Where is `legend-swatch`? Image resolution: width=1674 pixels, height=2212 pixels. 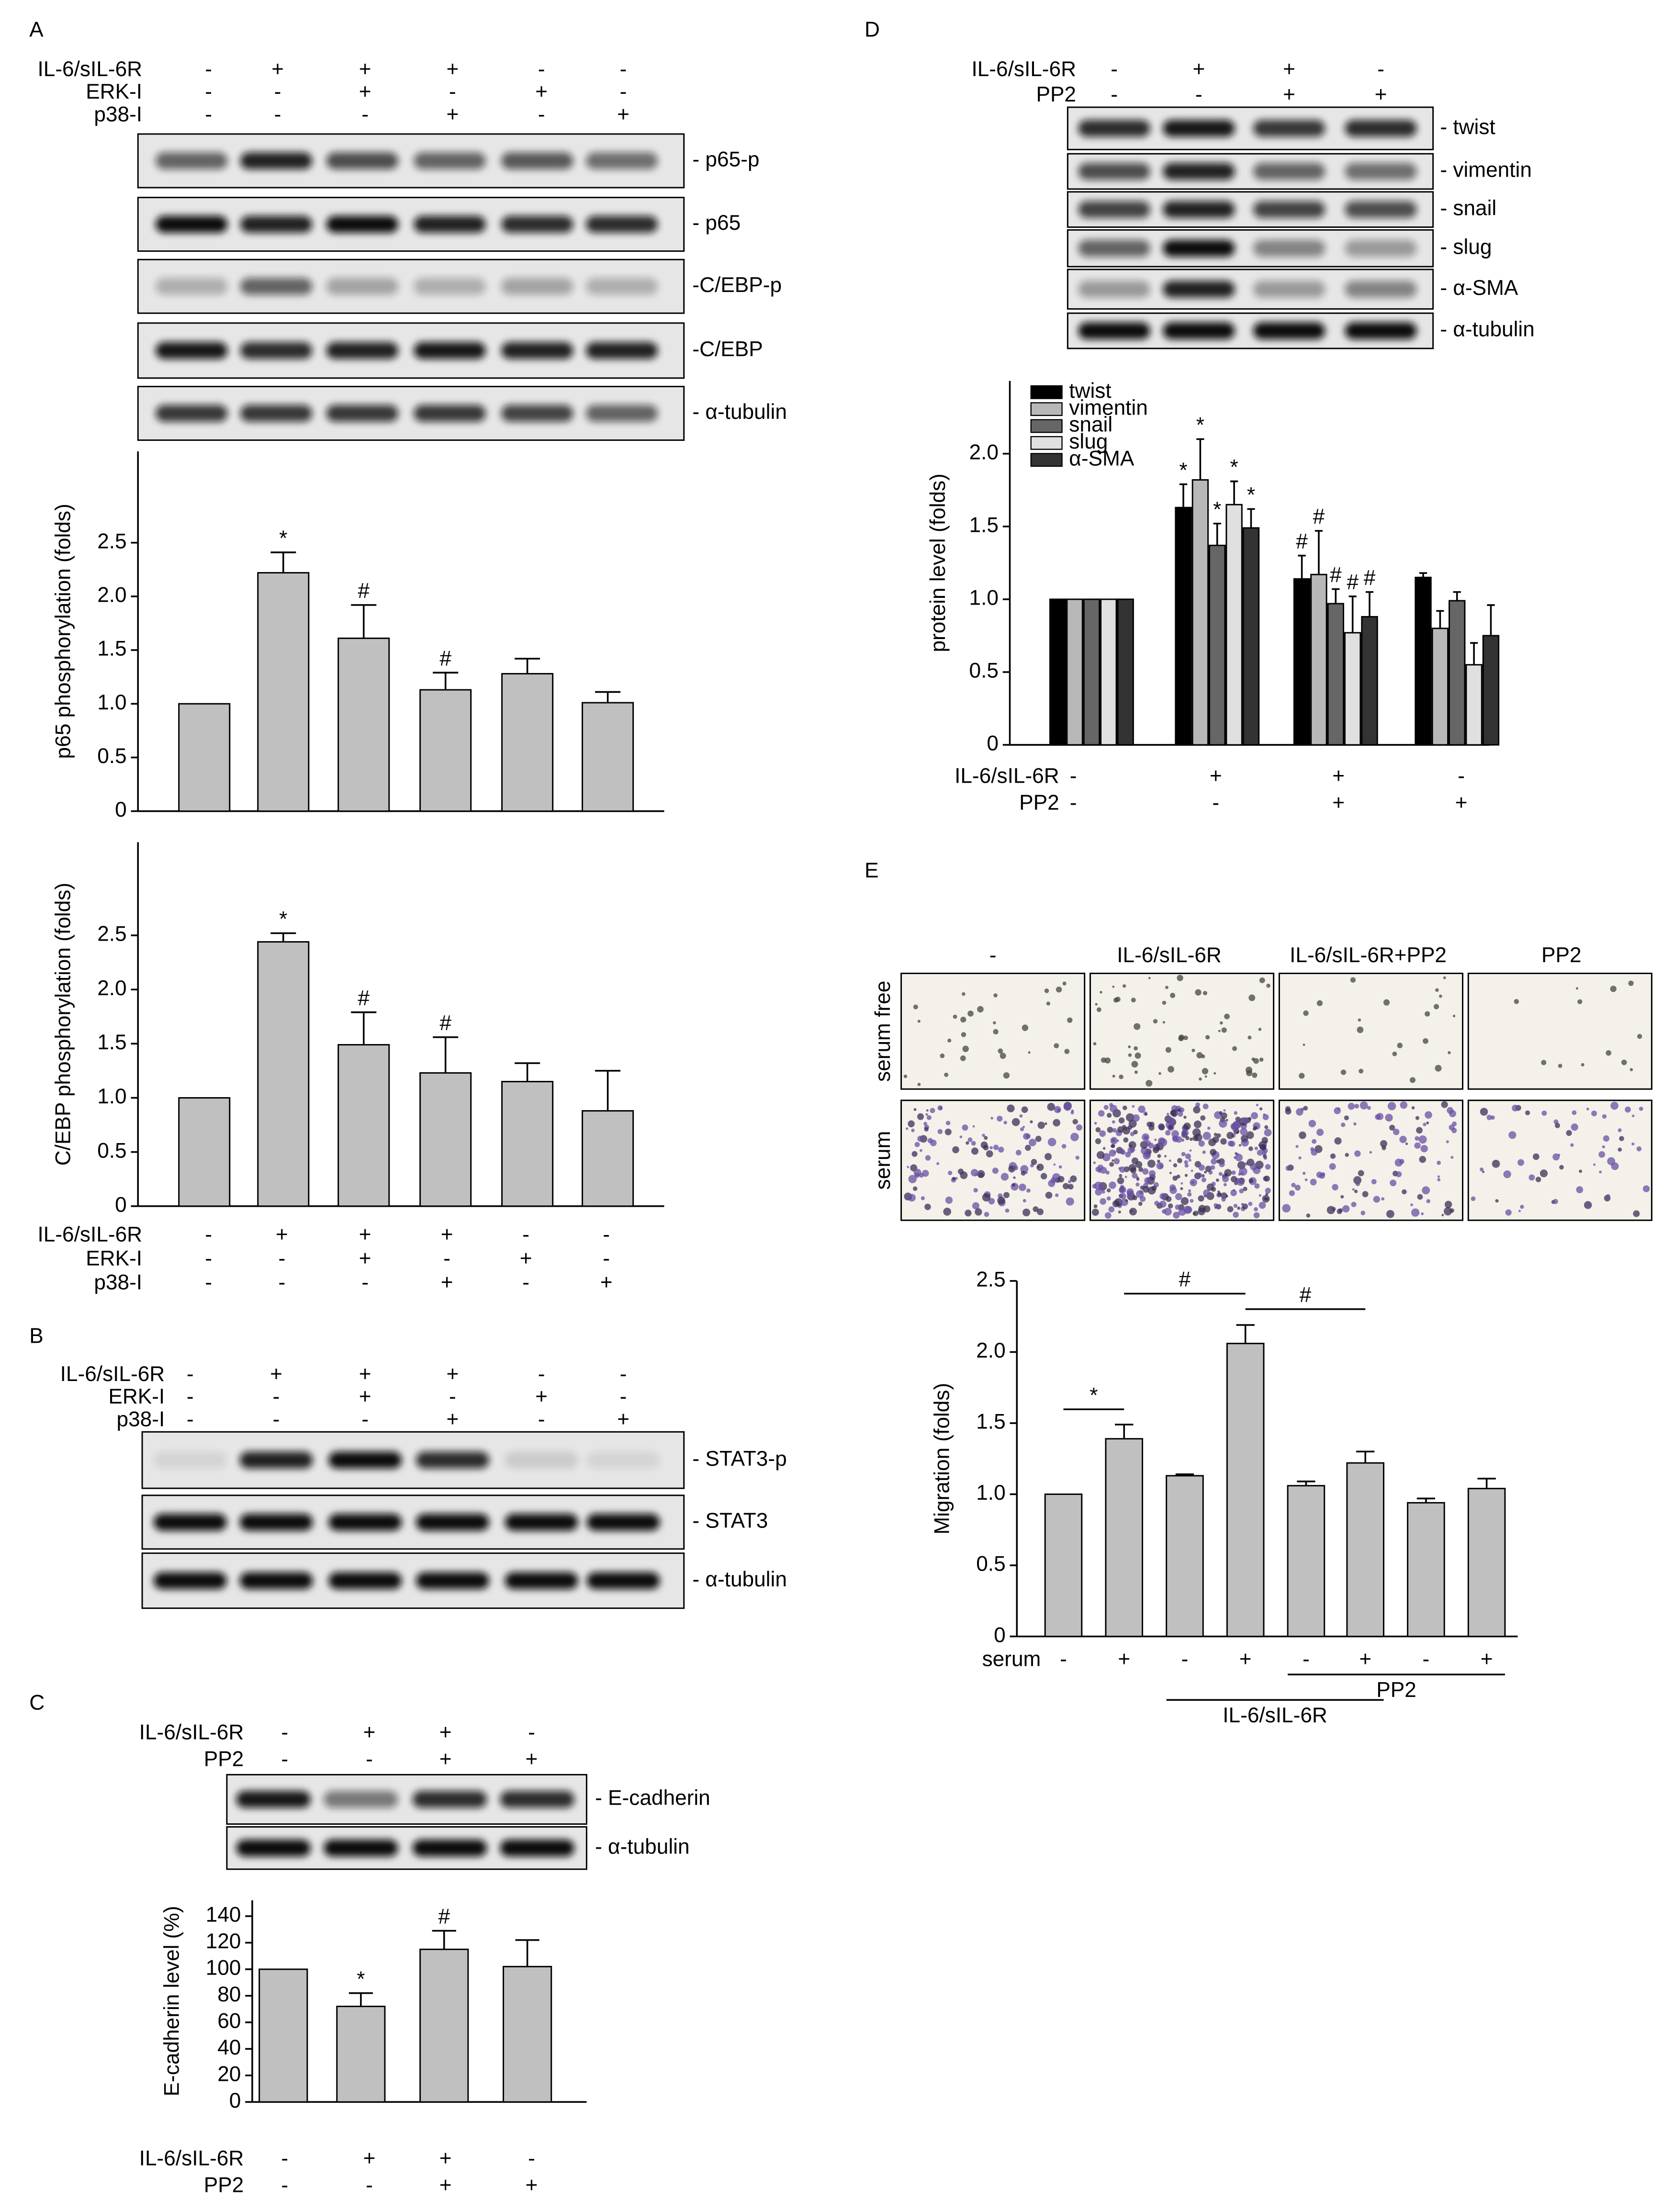
legend-swatch is located at coordinates (1046, 392).